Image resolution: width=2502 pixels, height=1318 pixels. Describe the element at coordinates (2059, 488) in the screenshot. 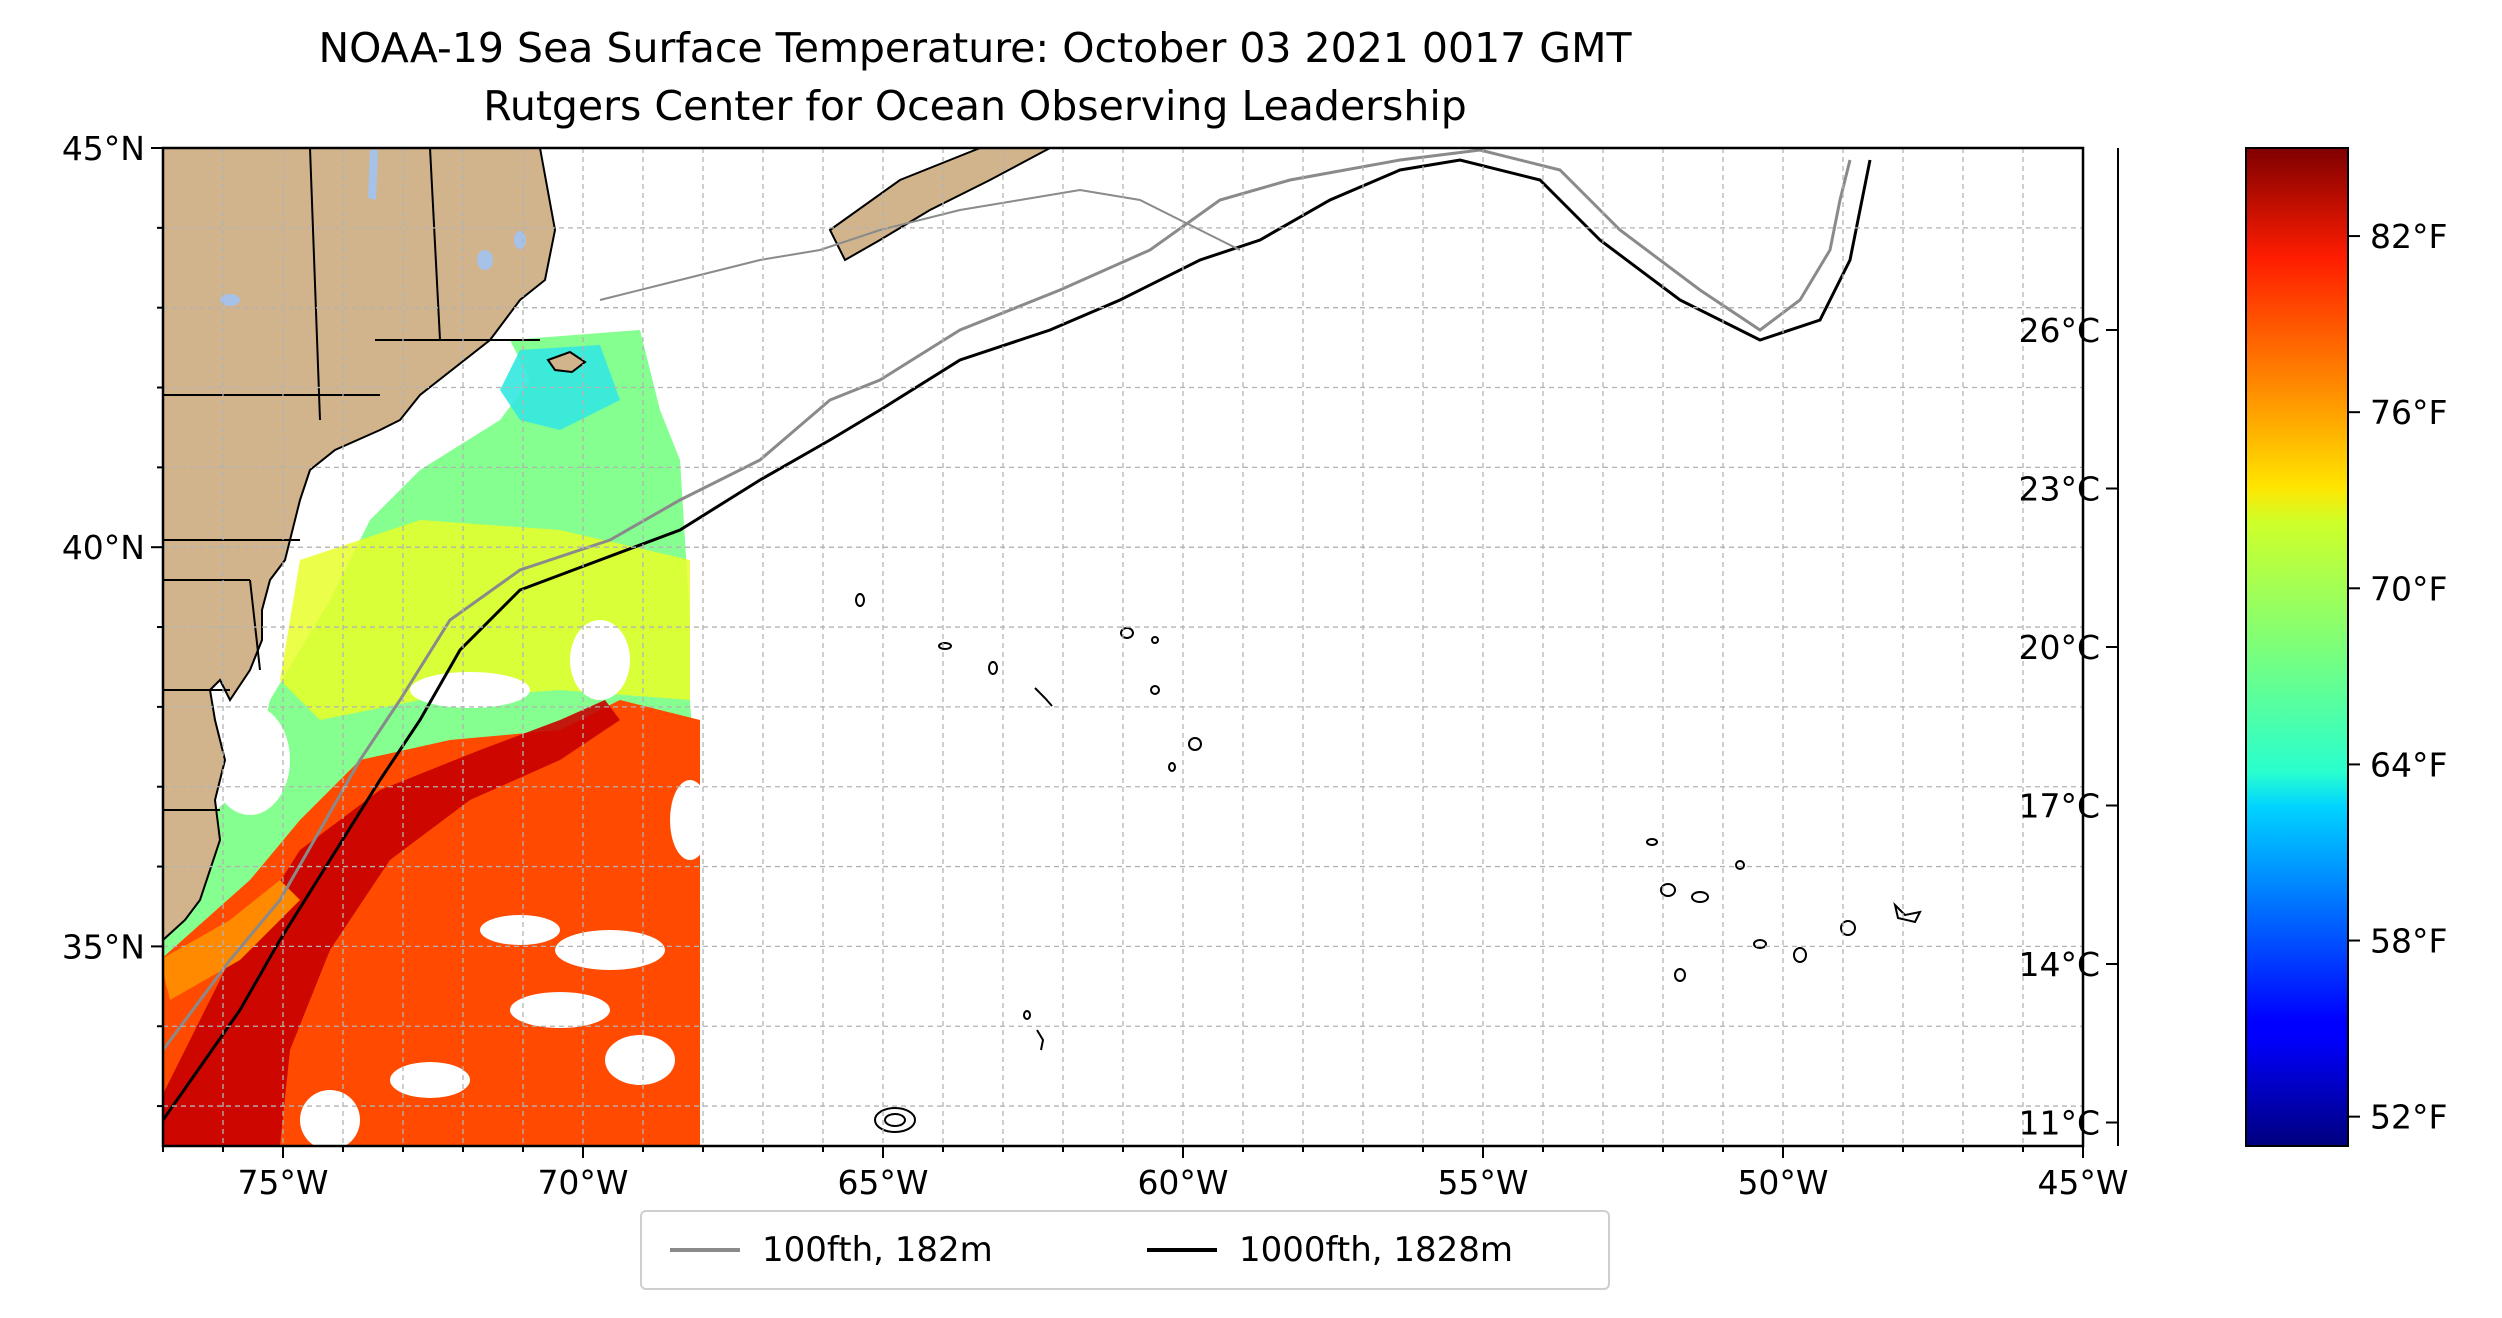

I see `colorbar-c-tick-label: 23°C` at that location.